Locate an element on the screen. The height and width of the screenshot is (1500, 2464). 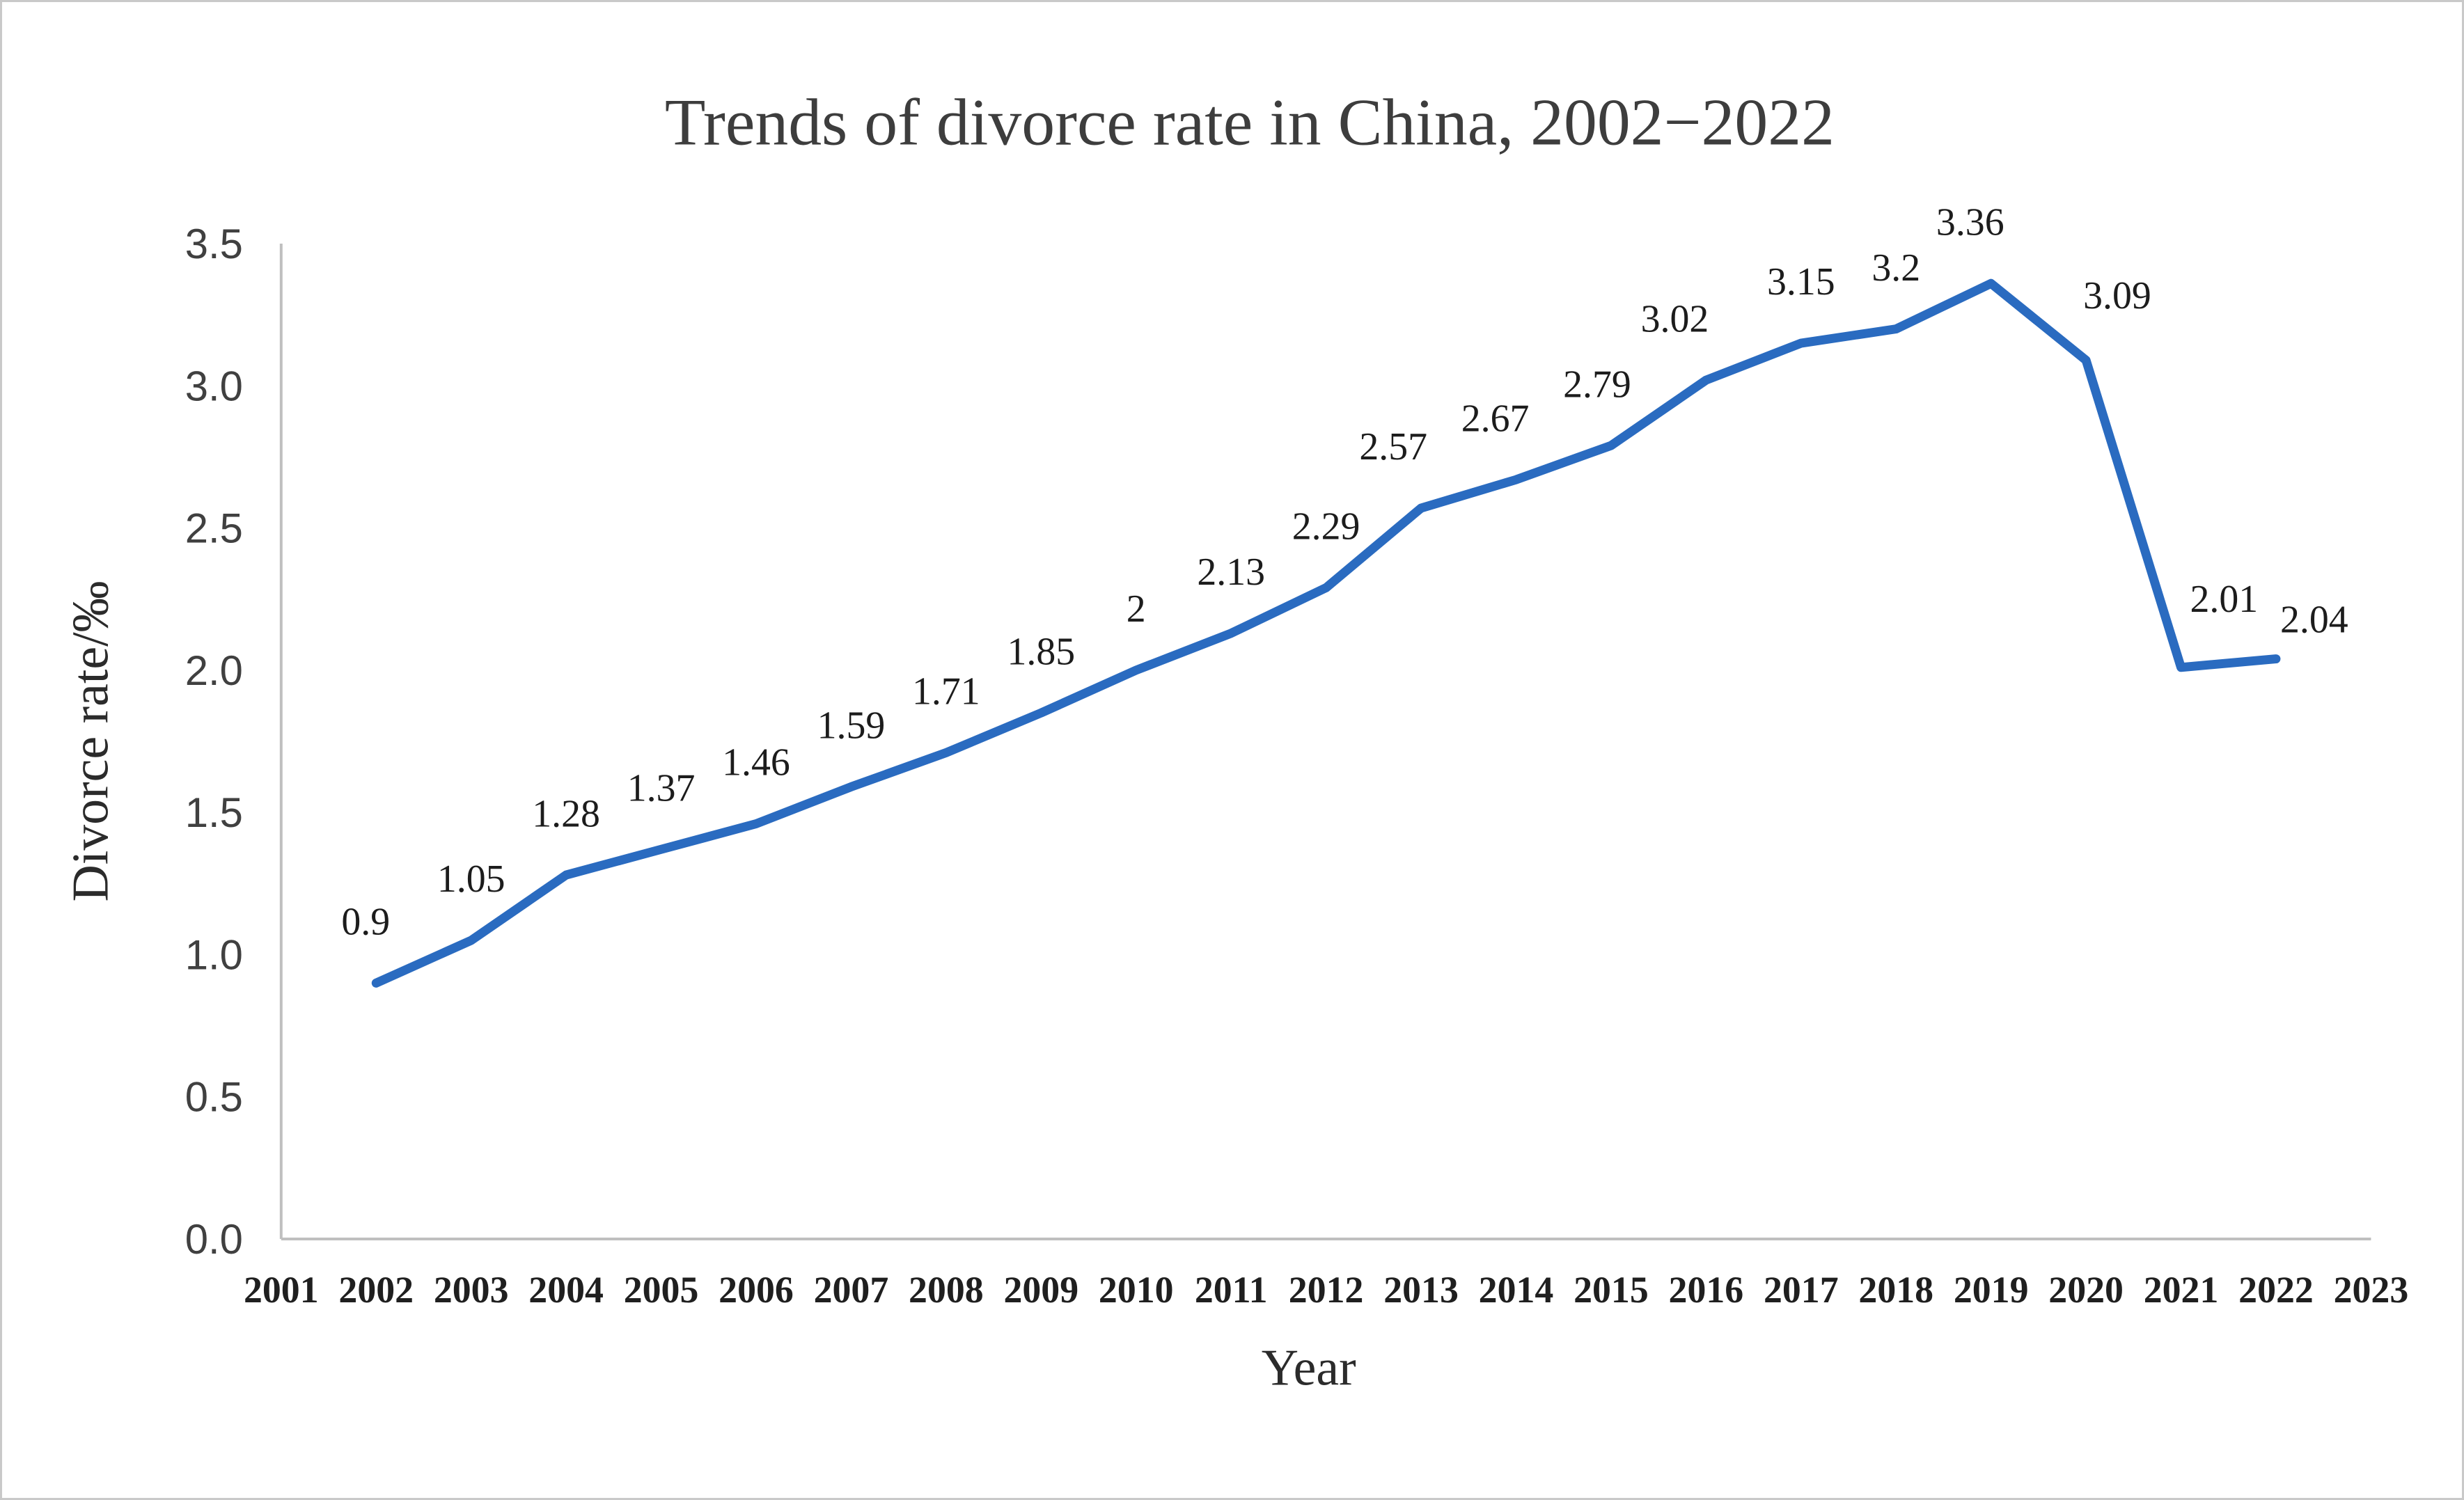
x-tick-label: 2012 is located at coordinates (1326, 1290).